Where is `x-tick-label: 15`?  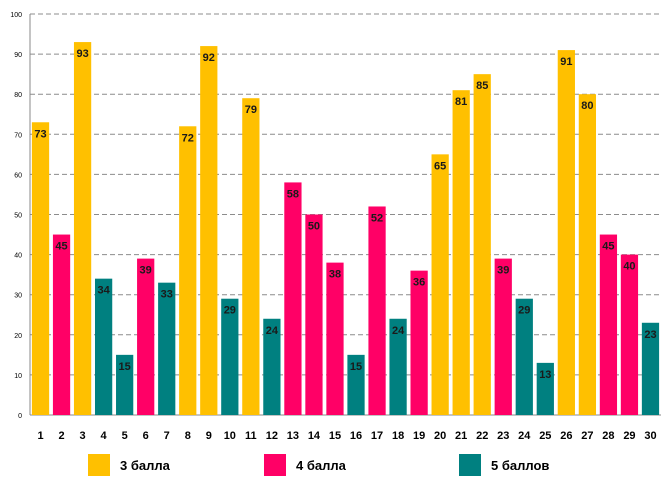 x-tick-label: 15 is located at coordinates (335, 436).